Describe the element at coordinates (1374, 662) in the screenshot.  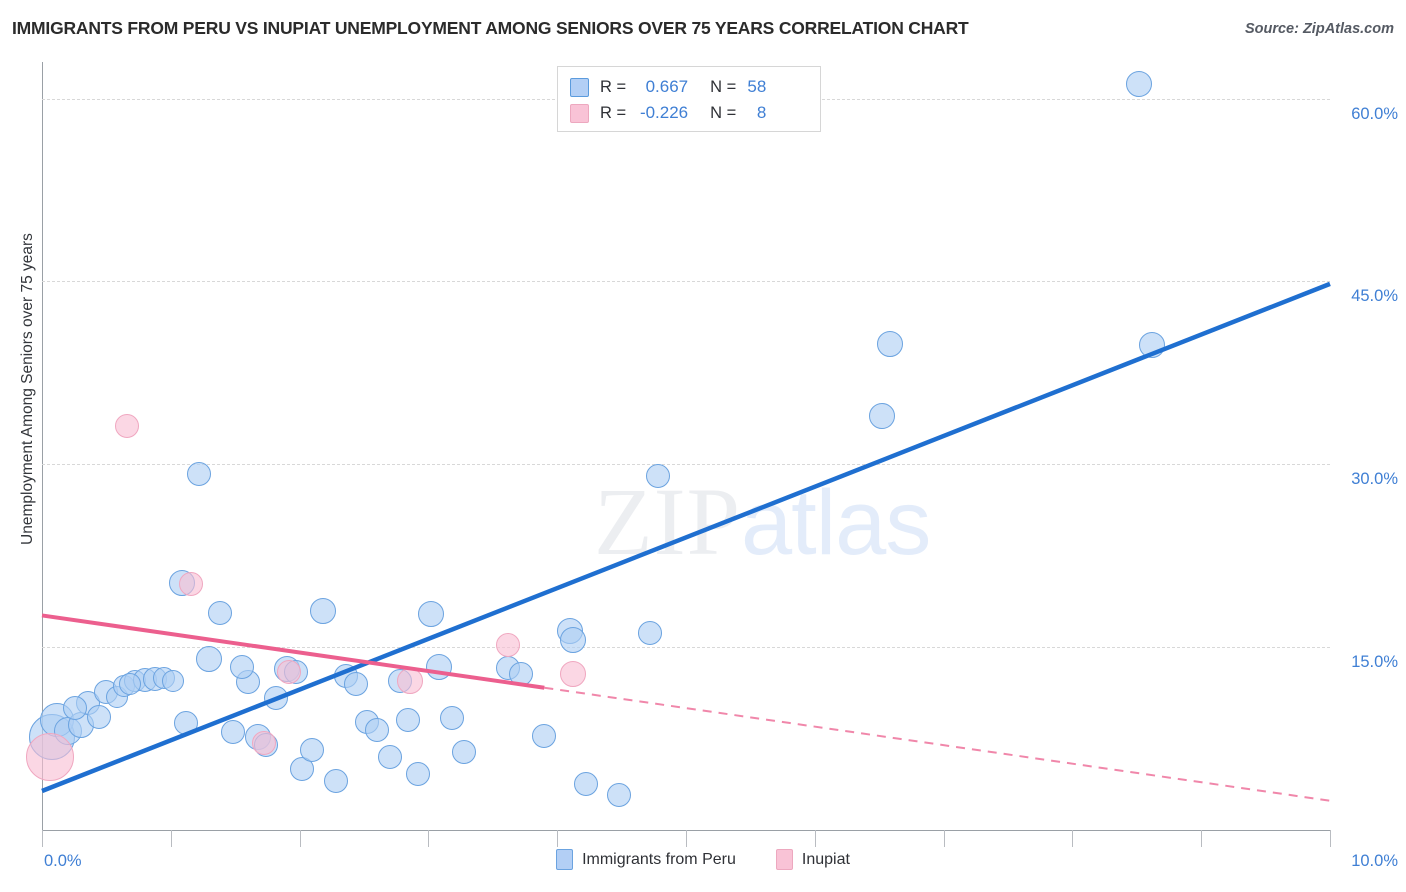
I see `y-axis-tick-label: 15.0%` at that location.